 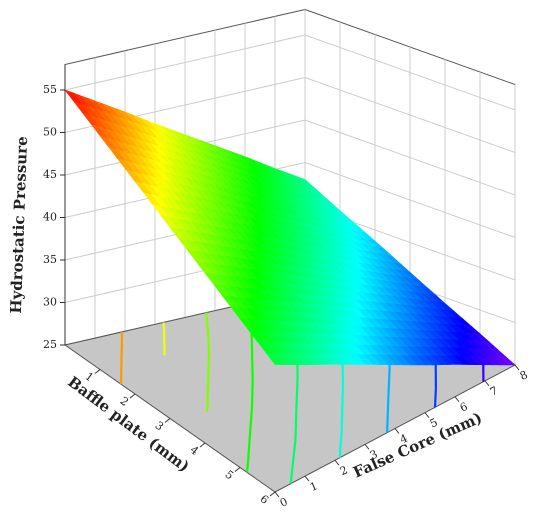 What do you see at coordinates (159, 426) in the screenshot?
I see `y-tick-label: 3` at bounding box center [159, 426].